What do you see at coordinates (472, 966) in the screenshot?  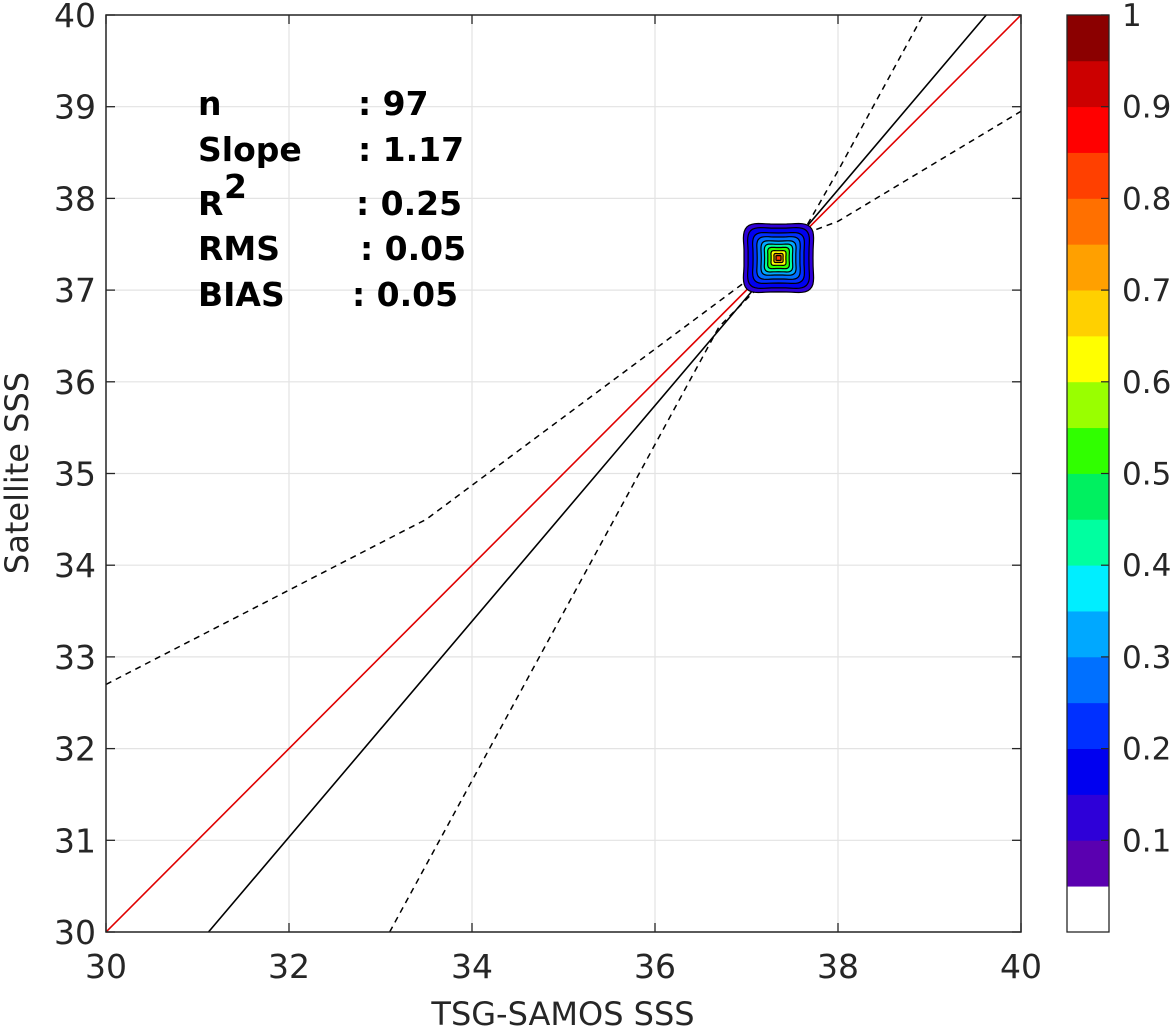 I see `x-tick-label: 34` at bounding box center [472, 966].